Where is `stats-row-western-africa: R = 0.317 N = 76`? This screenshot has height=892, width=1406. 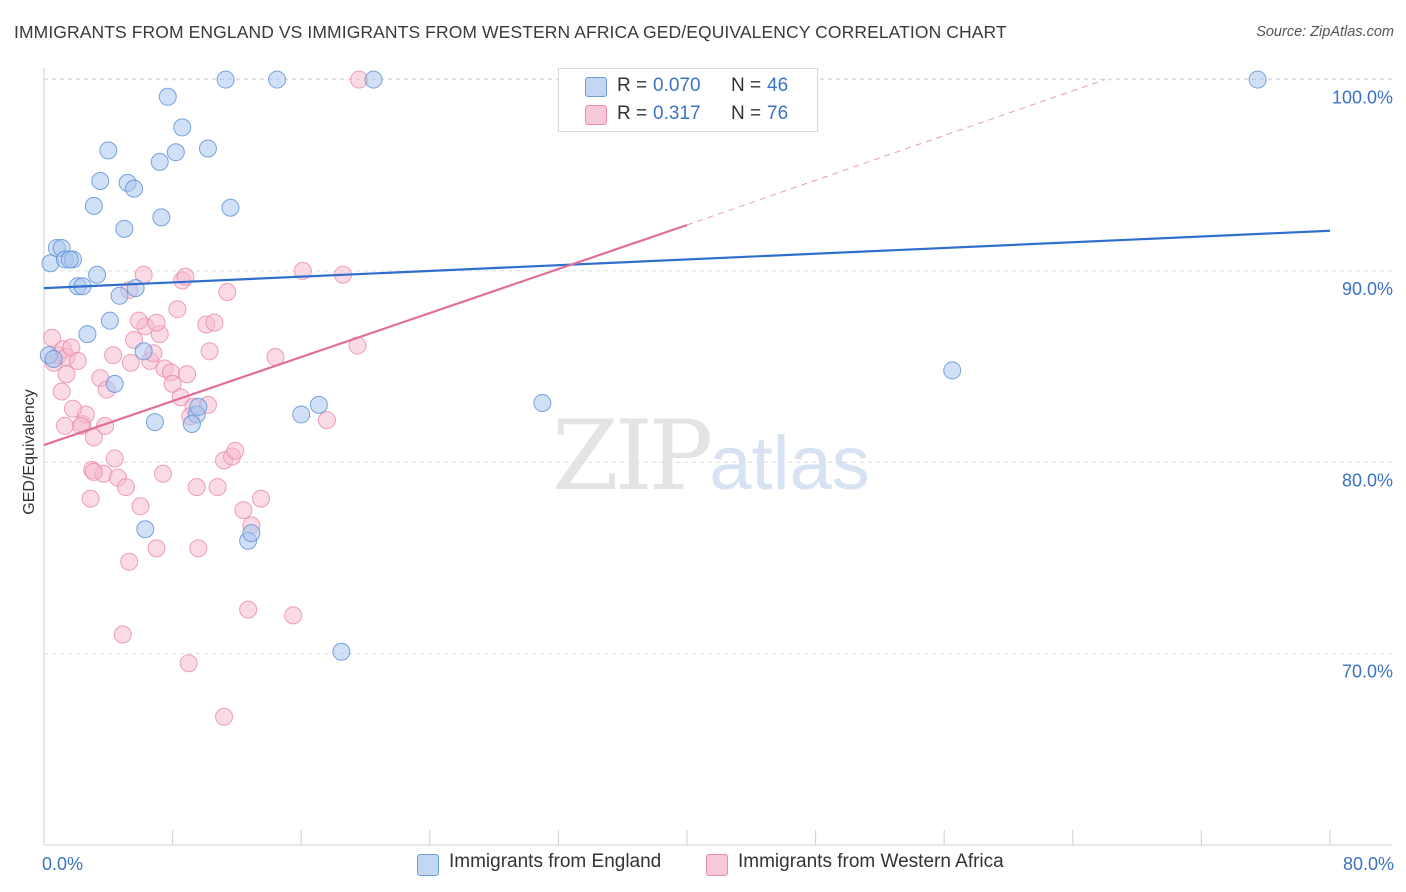 stats-row-western-africa: R = 0.317 N = 76 is located at coordinates (688, 114).